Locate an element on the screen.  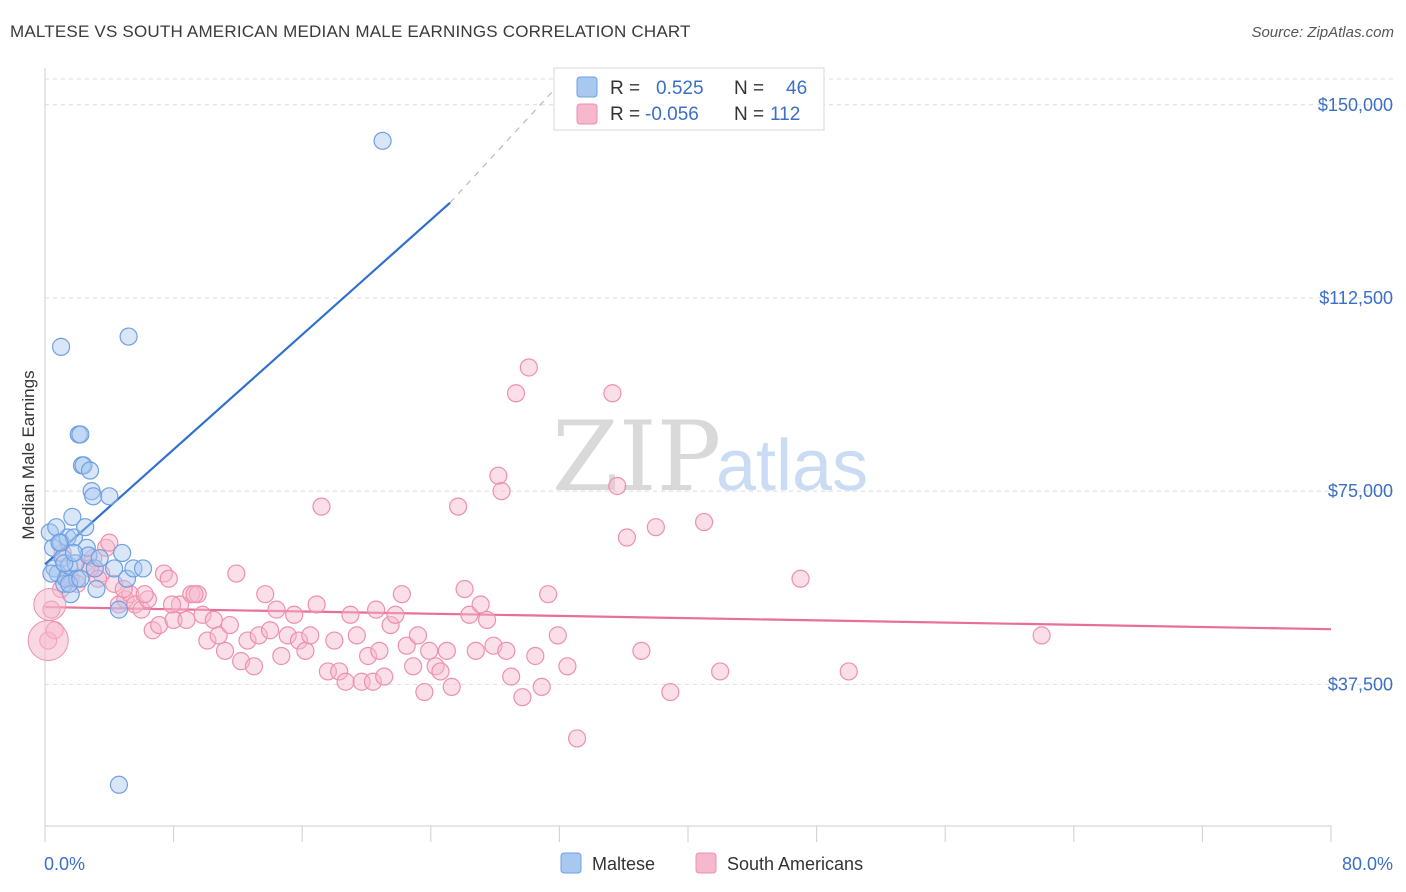
watermark-atlas: atlas is located at coordinates (792, 466).